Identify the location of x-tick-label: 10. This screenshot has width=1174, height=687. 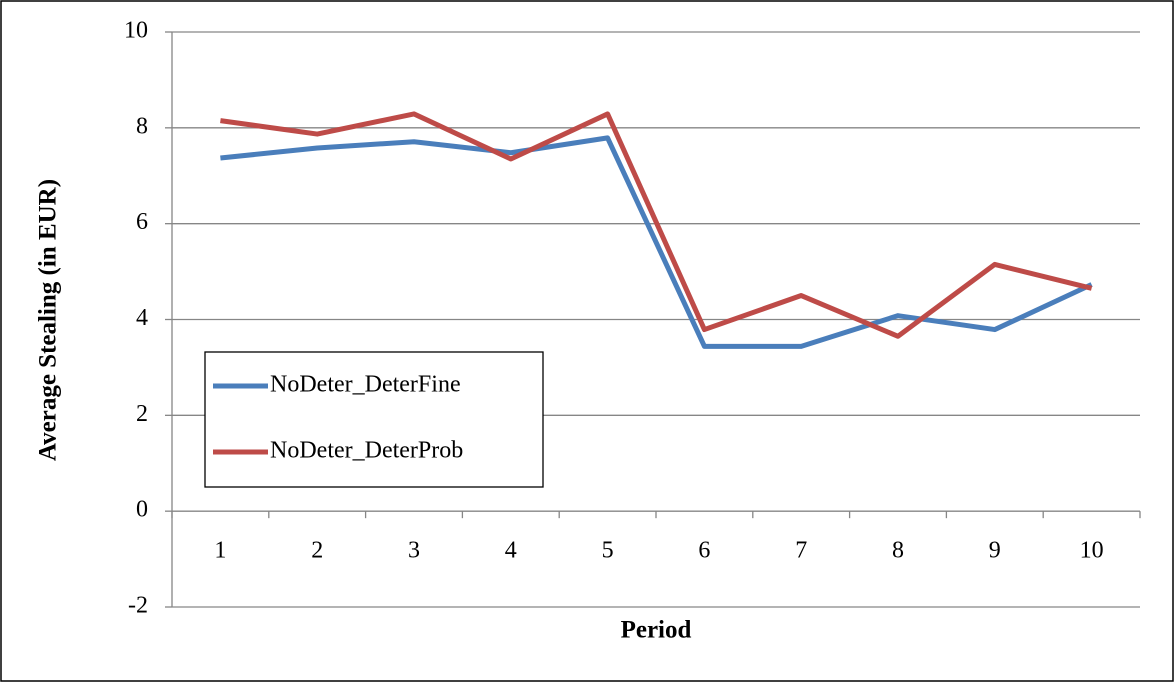
(1092, 551).